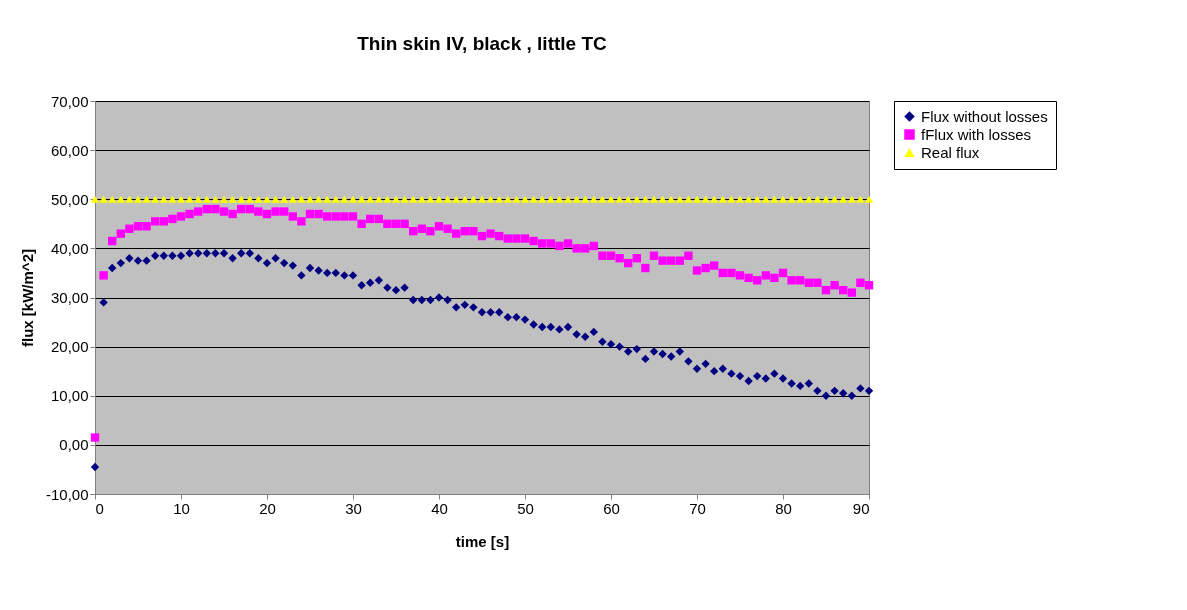  What do you see at coordinates (69, 199) in the screenshot?
I see `y-tick-label: 50,00` at bounding box center [69, 199].